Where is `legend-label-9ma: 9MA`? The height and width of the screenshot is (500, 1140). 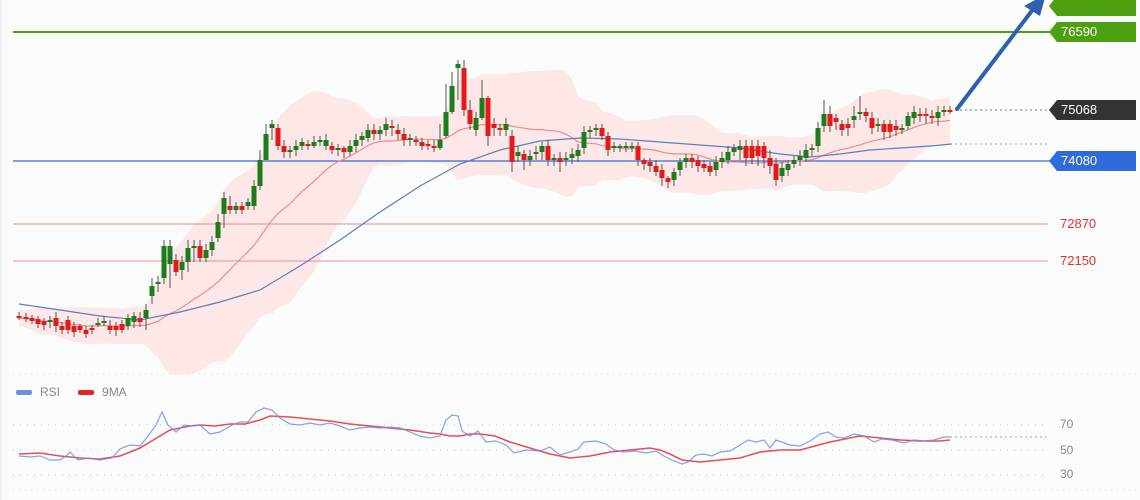 legend-label-9ma: 9MA is located at coordinates (114, 392).